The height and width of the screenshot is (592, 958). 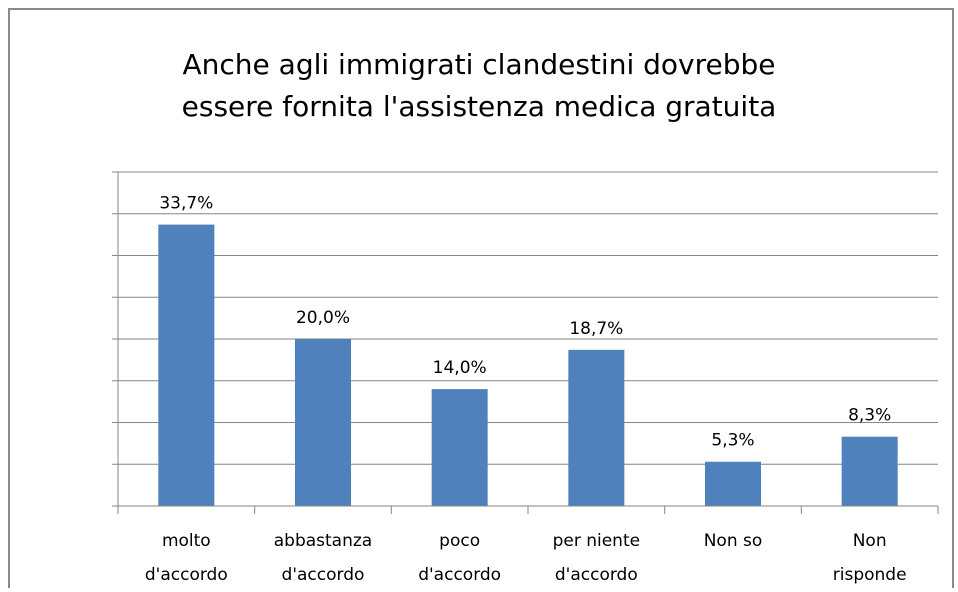 What do you see at coordinates (460, 558) in the screenshot?
I see `x-tick-label: poco d'accordo` at bounding box center [460, 558].